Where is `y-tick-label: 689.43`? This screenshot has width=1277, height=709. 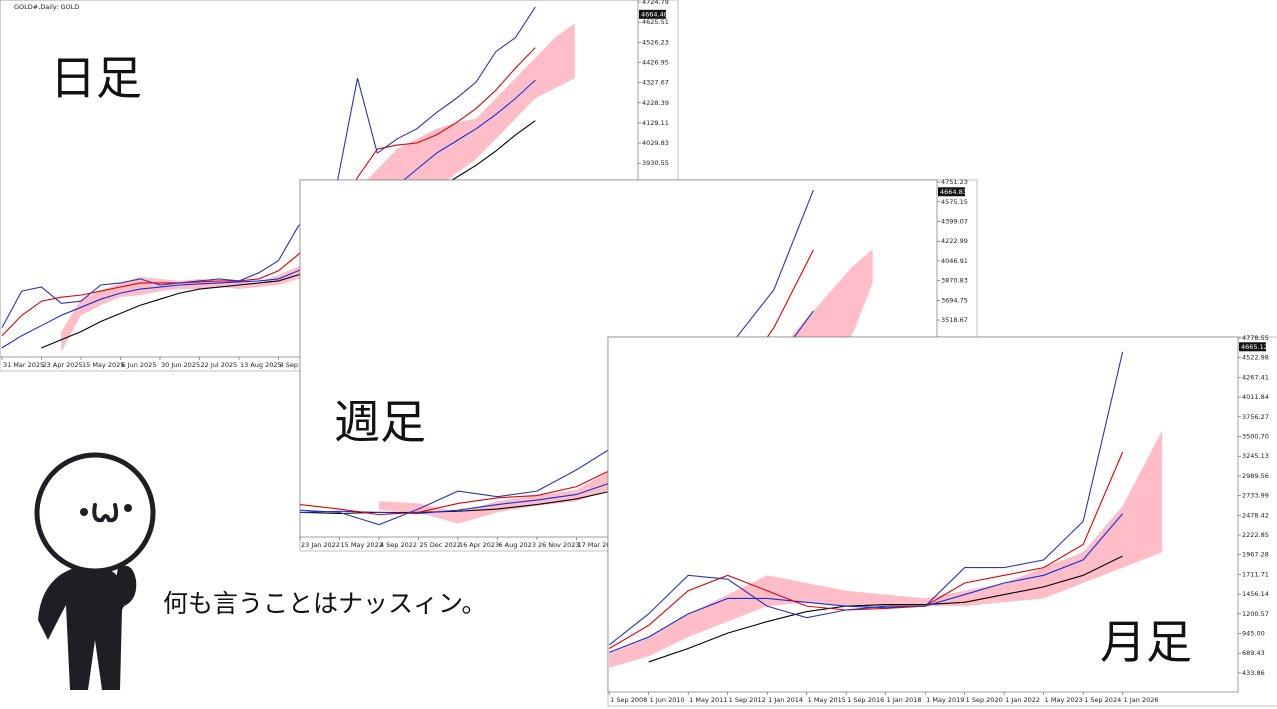
y-tick-label: 689.43 is located at coordinates (1253, 653).